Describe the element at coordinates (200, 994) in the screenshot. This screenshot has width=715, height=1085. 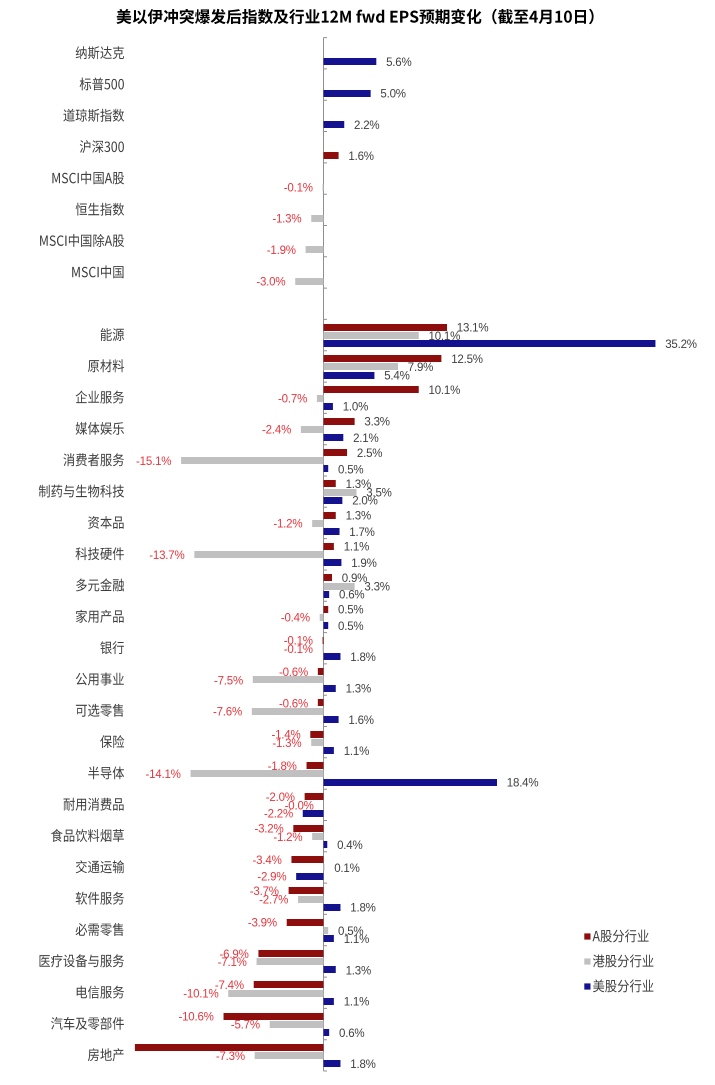
I see `svg-text: -10.1%` at that location.